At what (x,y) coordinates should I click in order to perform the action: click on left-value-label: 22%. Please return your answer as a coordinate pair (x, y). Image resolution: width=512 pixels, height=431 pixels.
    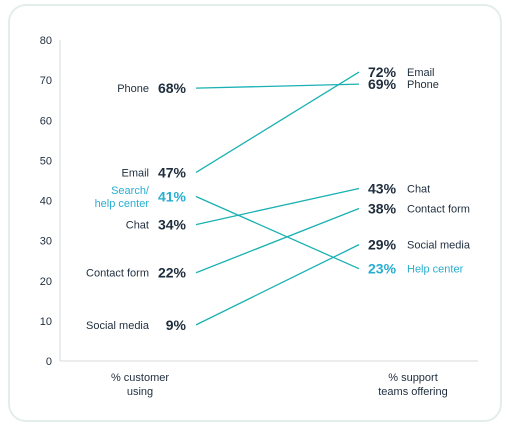
    Looking at the image, I should click on (172, 273).